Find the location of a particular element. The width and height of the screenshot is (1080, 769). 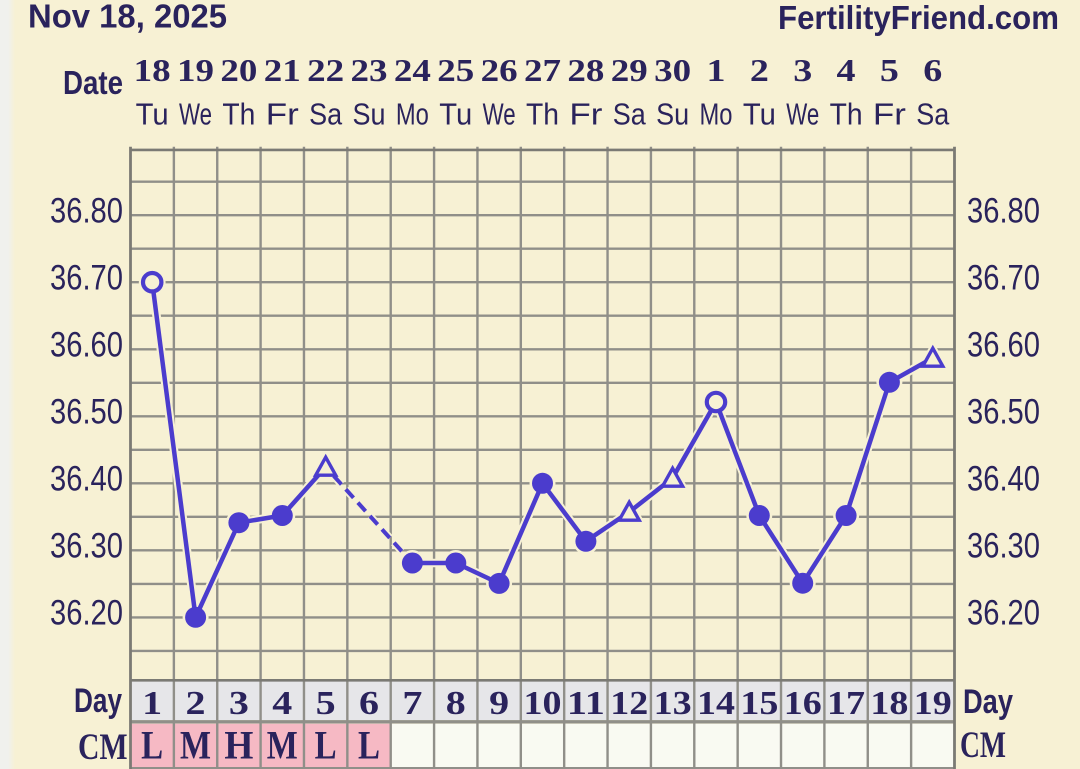

svg-text: 30 is located at coordinates (672, 70).